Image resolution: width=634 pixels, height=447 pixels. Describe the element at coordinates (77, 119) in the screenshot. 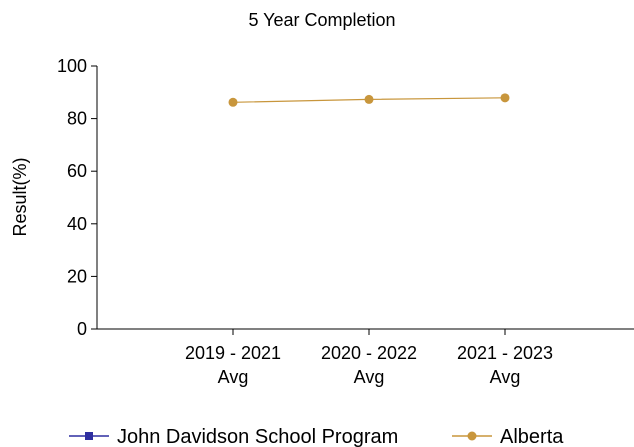

I see `y-tick-label: 80` at that location.